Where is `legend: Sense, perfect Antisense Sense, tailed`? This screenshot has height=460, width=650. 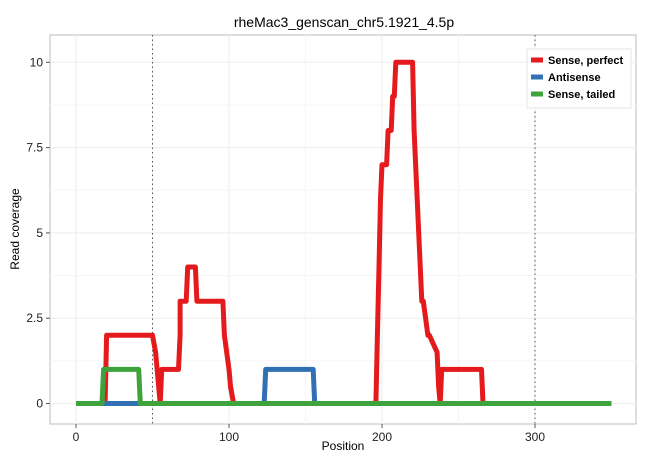 legend: Sense, perfect Antisense Sense, tailed is located at coordinates (579, 78).